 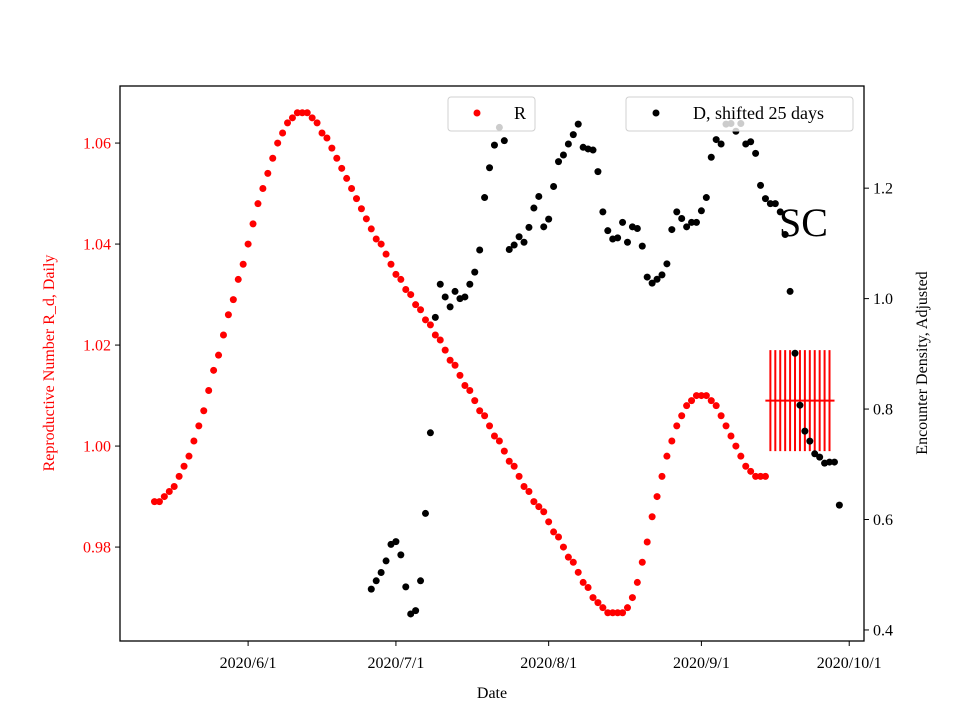 I want to click on left-y-tick-label: 1.02, so click(x=97, y=346).